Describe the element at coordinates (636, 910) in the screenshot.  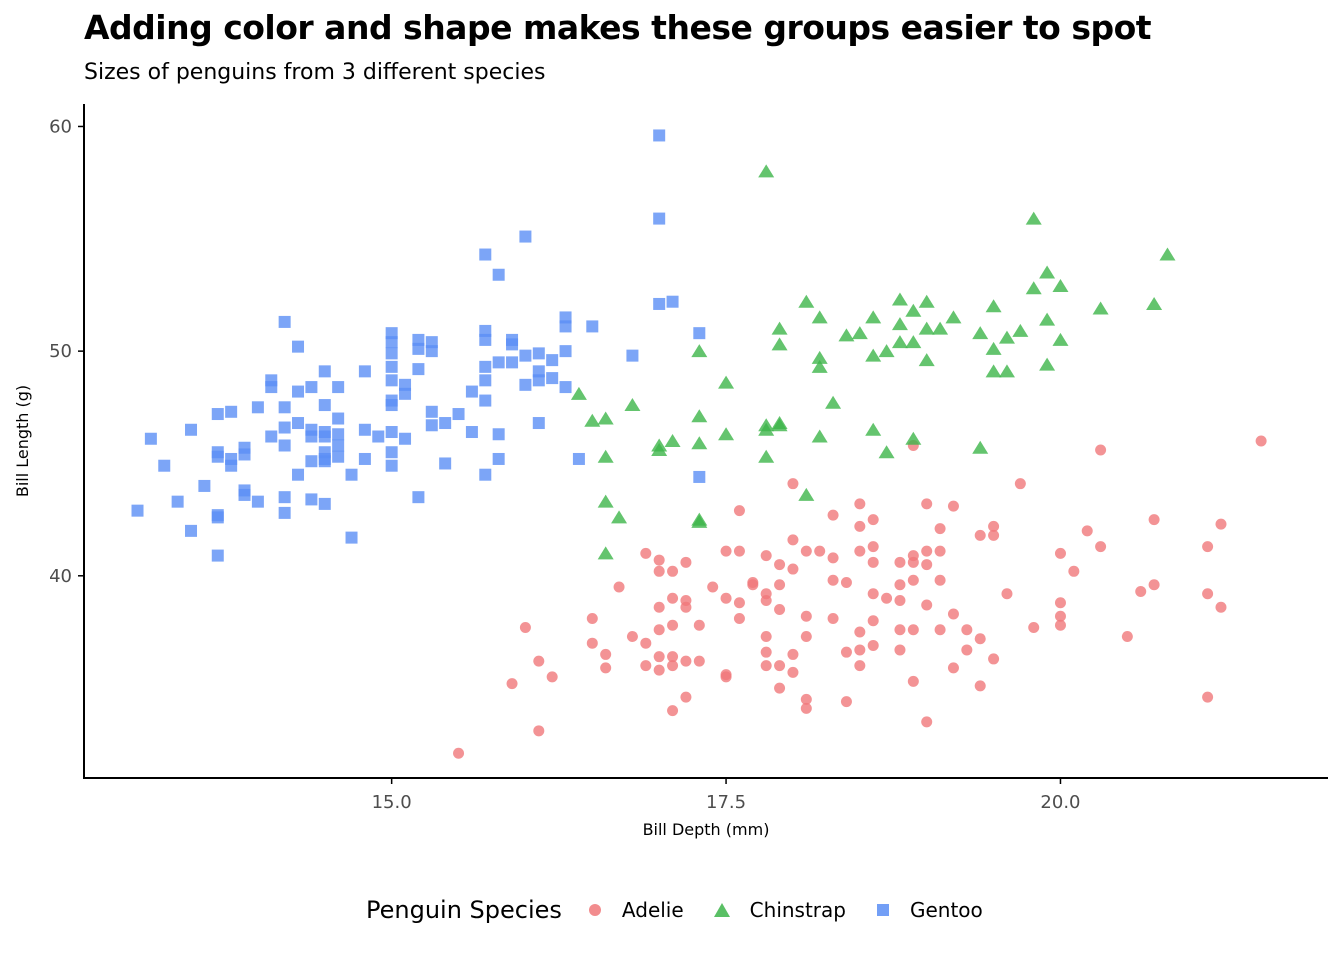
I see `legend-item-adelie: Adelie` at that location.